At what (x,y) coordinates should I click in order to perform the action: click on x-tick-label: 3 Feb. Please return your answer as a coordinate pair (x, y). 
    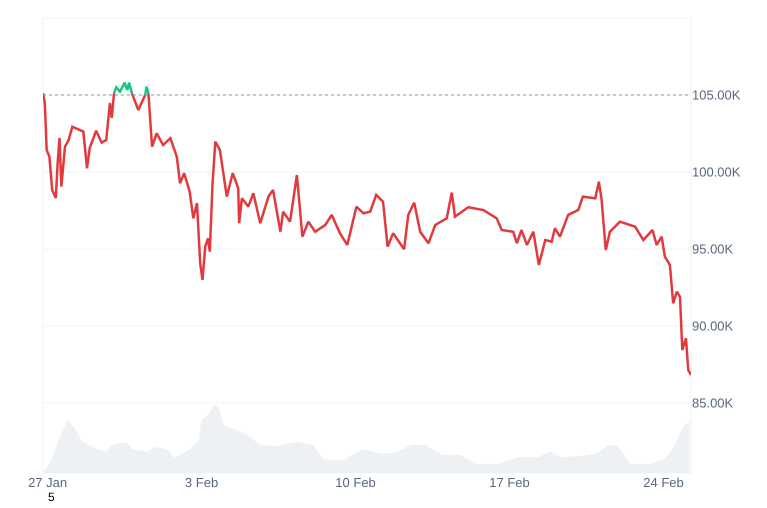
    Looking at the image, I should click on (201, 482).